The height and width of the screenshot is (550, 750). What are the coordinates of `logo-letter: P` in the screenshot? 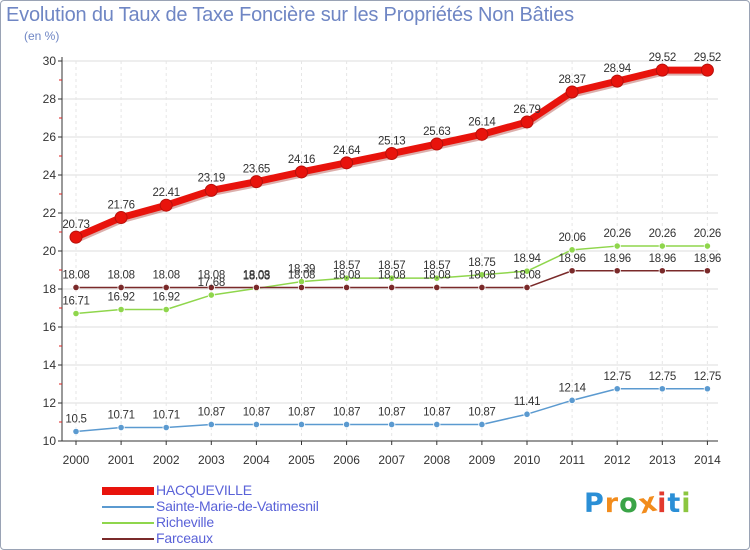 It's located at (594, 503).